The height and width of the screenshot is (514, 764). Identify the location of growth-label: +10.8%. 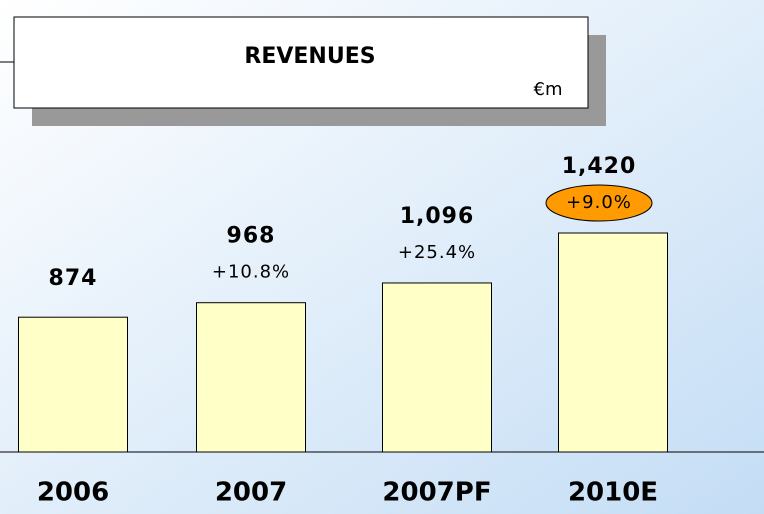
(251, 272).